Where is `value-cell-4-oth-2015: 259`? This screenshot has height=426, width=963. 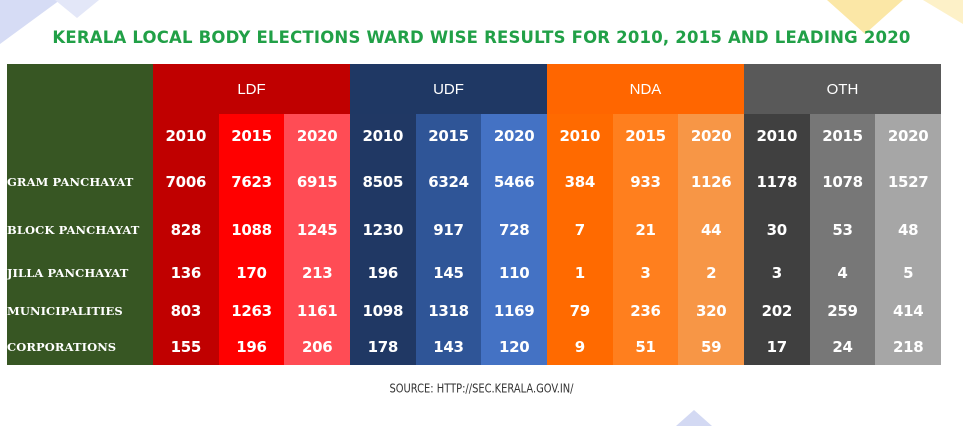
value-cell-4-oth-2015: 259 is located at coordinates (842, 310).